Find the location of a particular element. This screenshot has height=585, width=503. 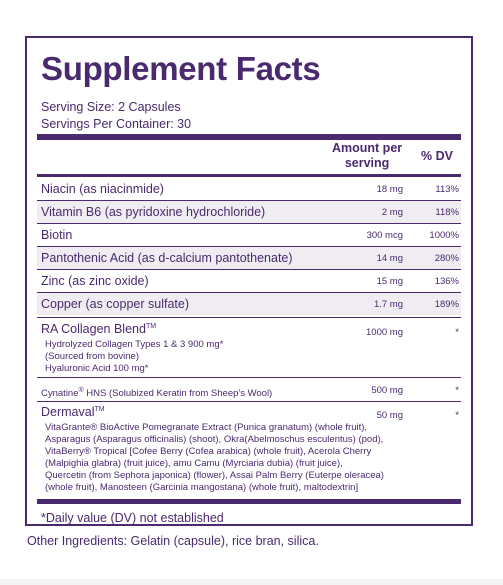

nutrient-amount: 18 mg is located at coordinates (389, 189).